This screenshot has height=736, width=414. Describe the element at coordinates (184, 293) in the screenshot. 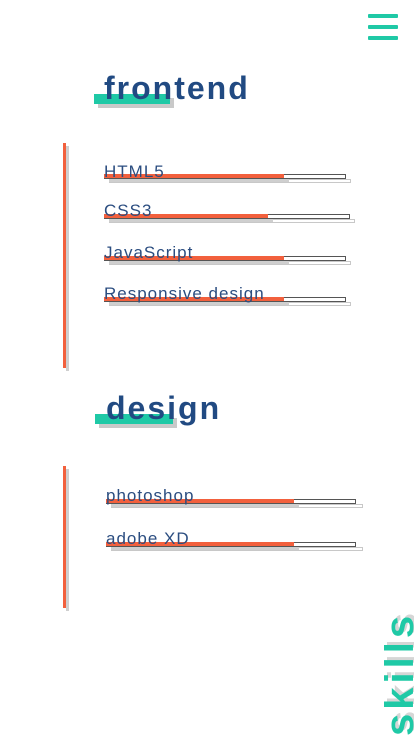

I see `skill-label: Responsive design` at that location.